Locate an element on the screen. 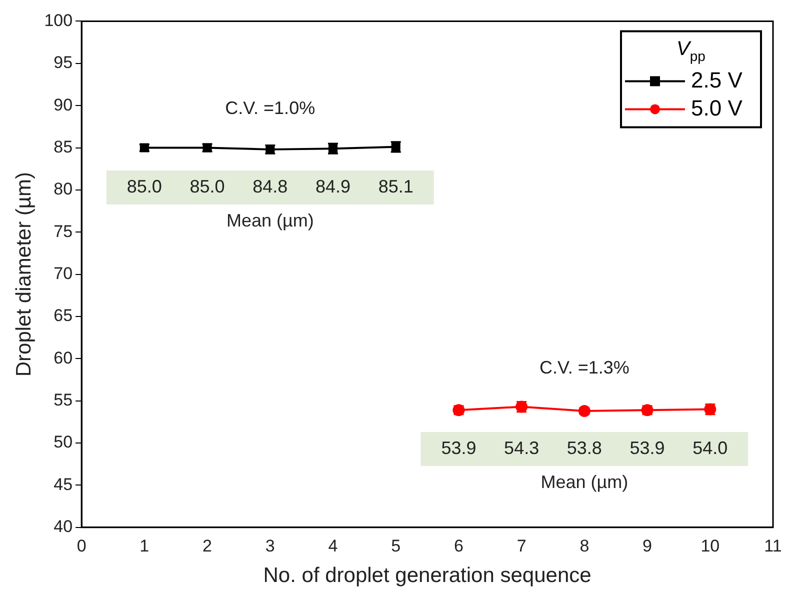 The height and width of the screenshot is (601, 801). x-axis-title: No. of droplet generation sequence is located at coordinates (427, 576).